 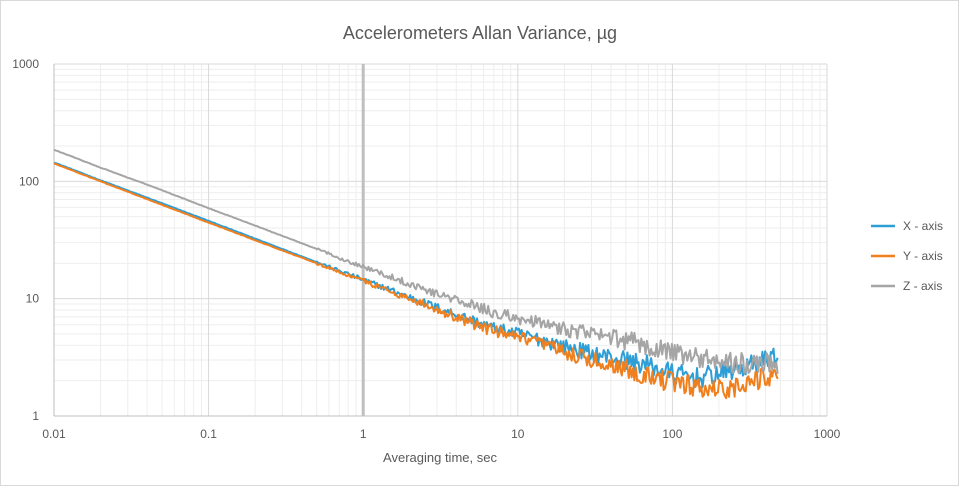 I want to click on legend: X - axis Y - axis Z - axis, so click(x=907, y=256).